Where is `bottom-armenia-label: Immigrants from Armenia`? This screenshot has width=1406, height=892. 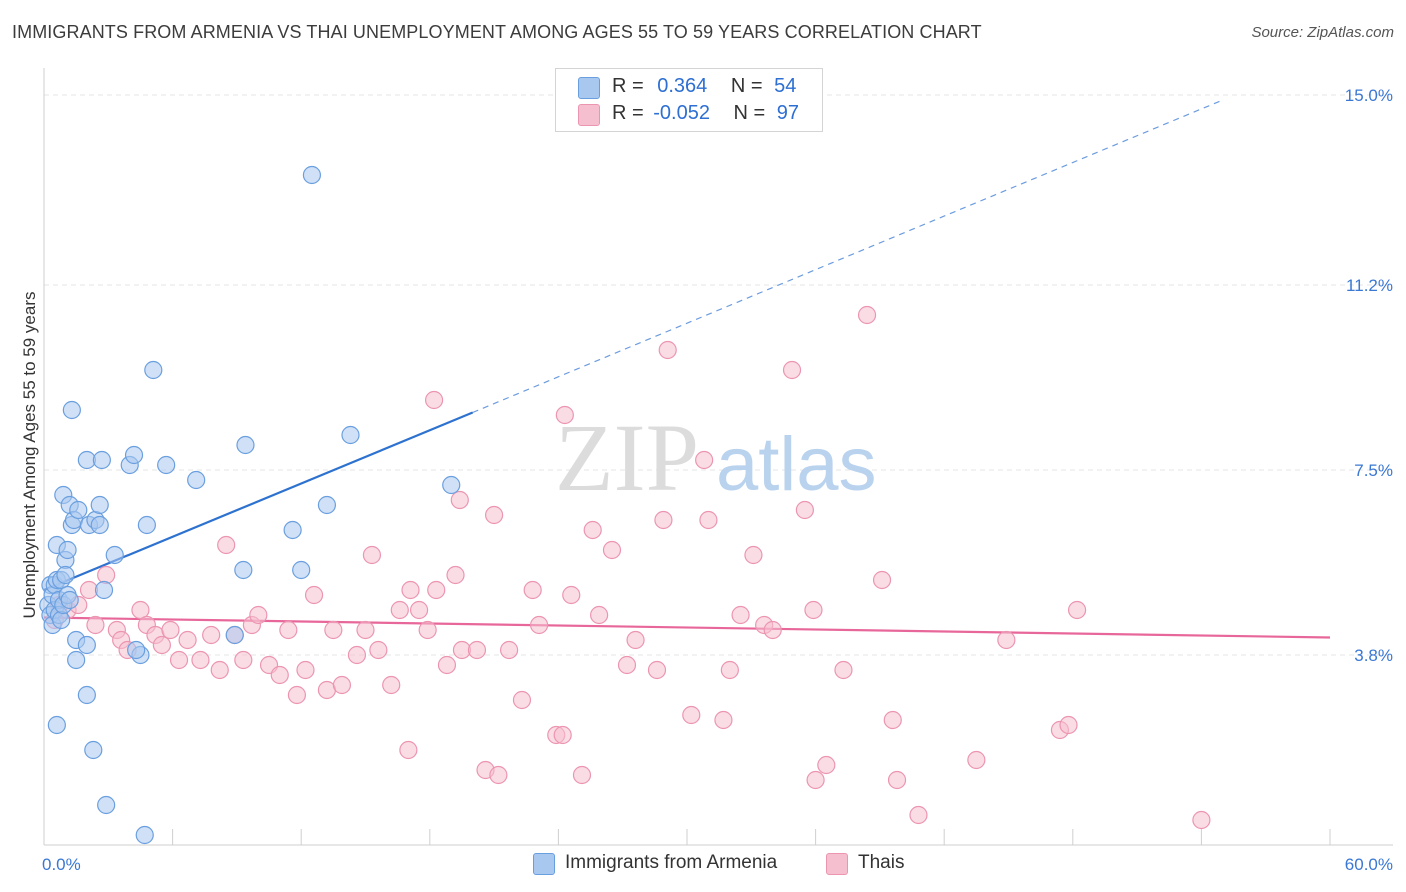 bottom-armenia-label: Immigrants from Armenia is located at coordinates (671, 862).